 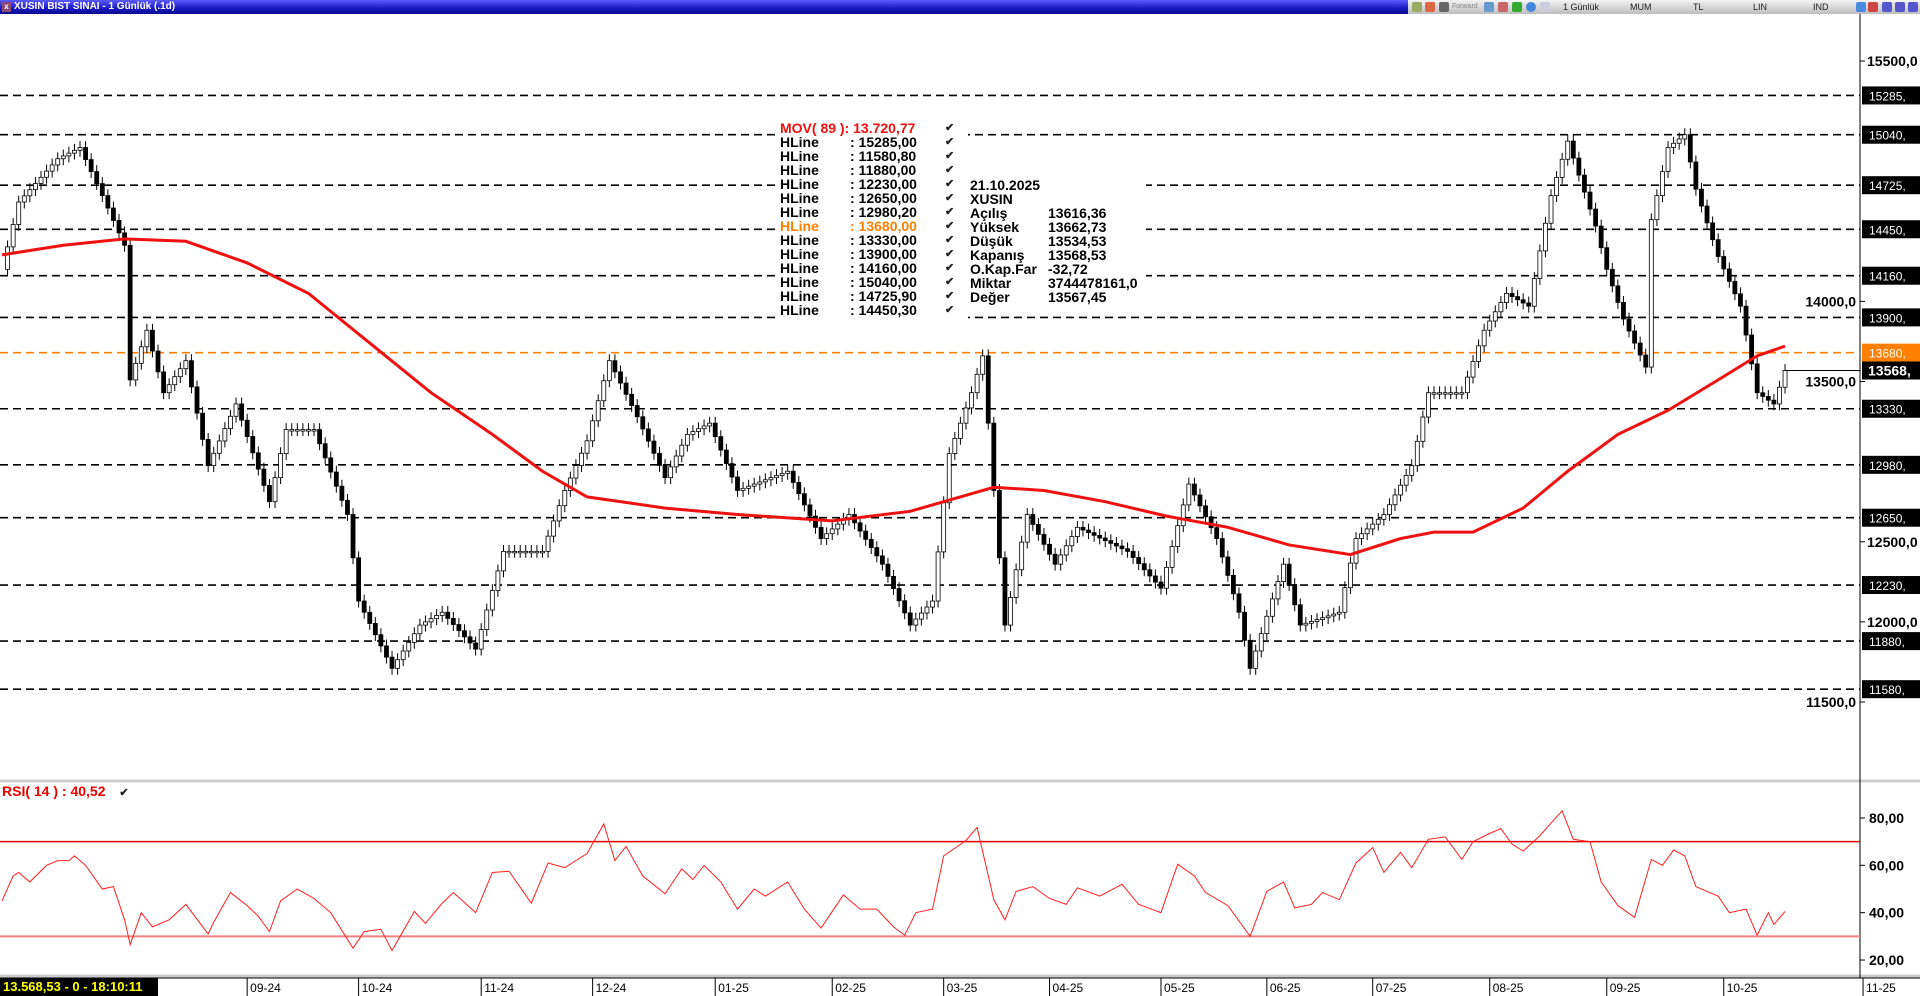 What do you see at coordinates (6, 7) in the screenshot?
I see `system-menu-icon: x` at bounding box center [6, 7].